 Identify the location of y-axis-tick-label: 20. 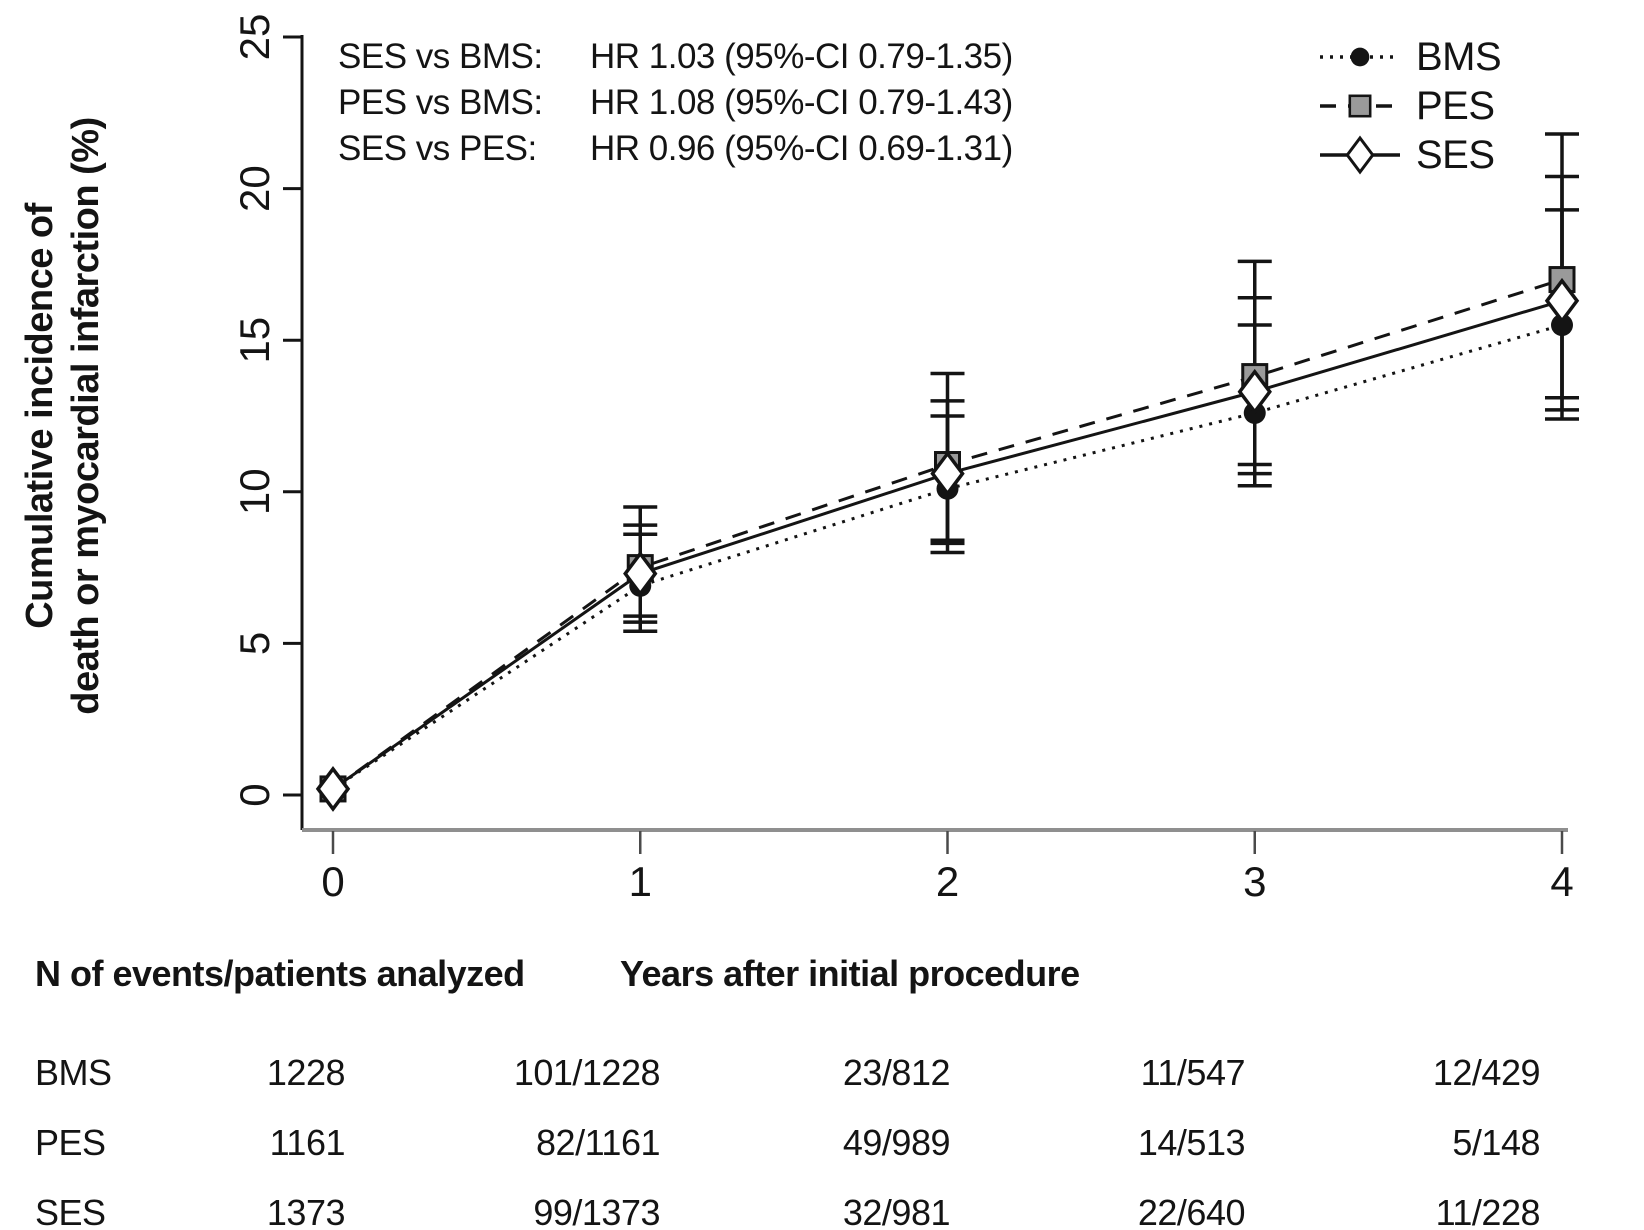
(254, 188).